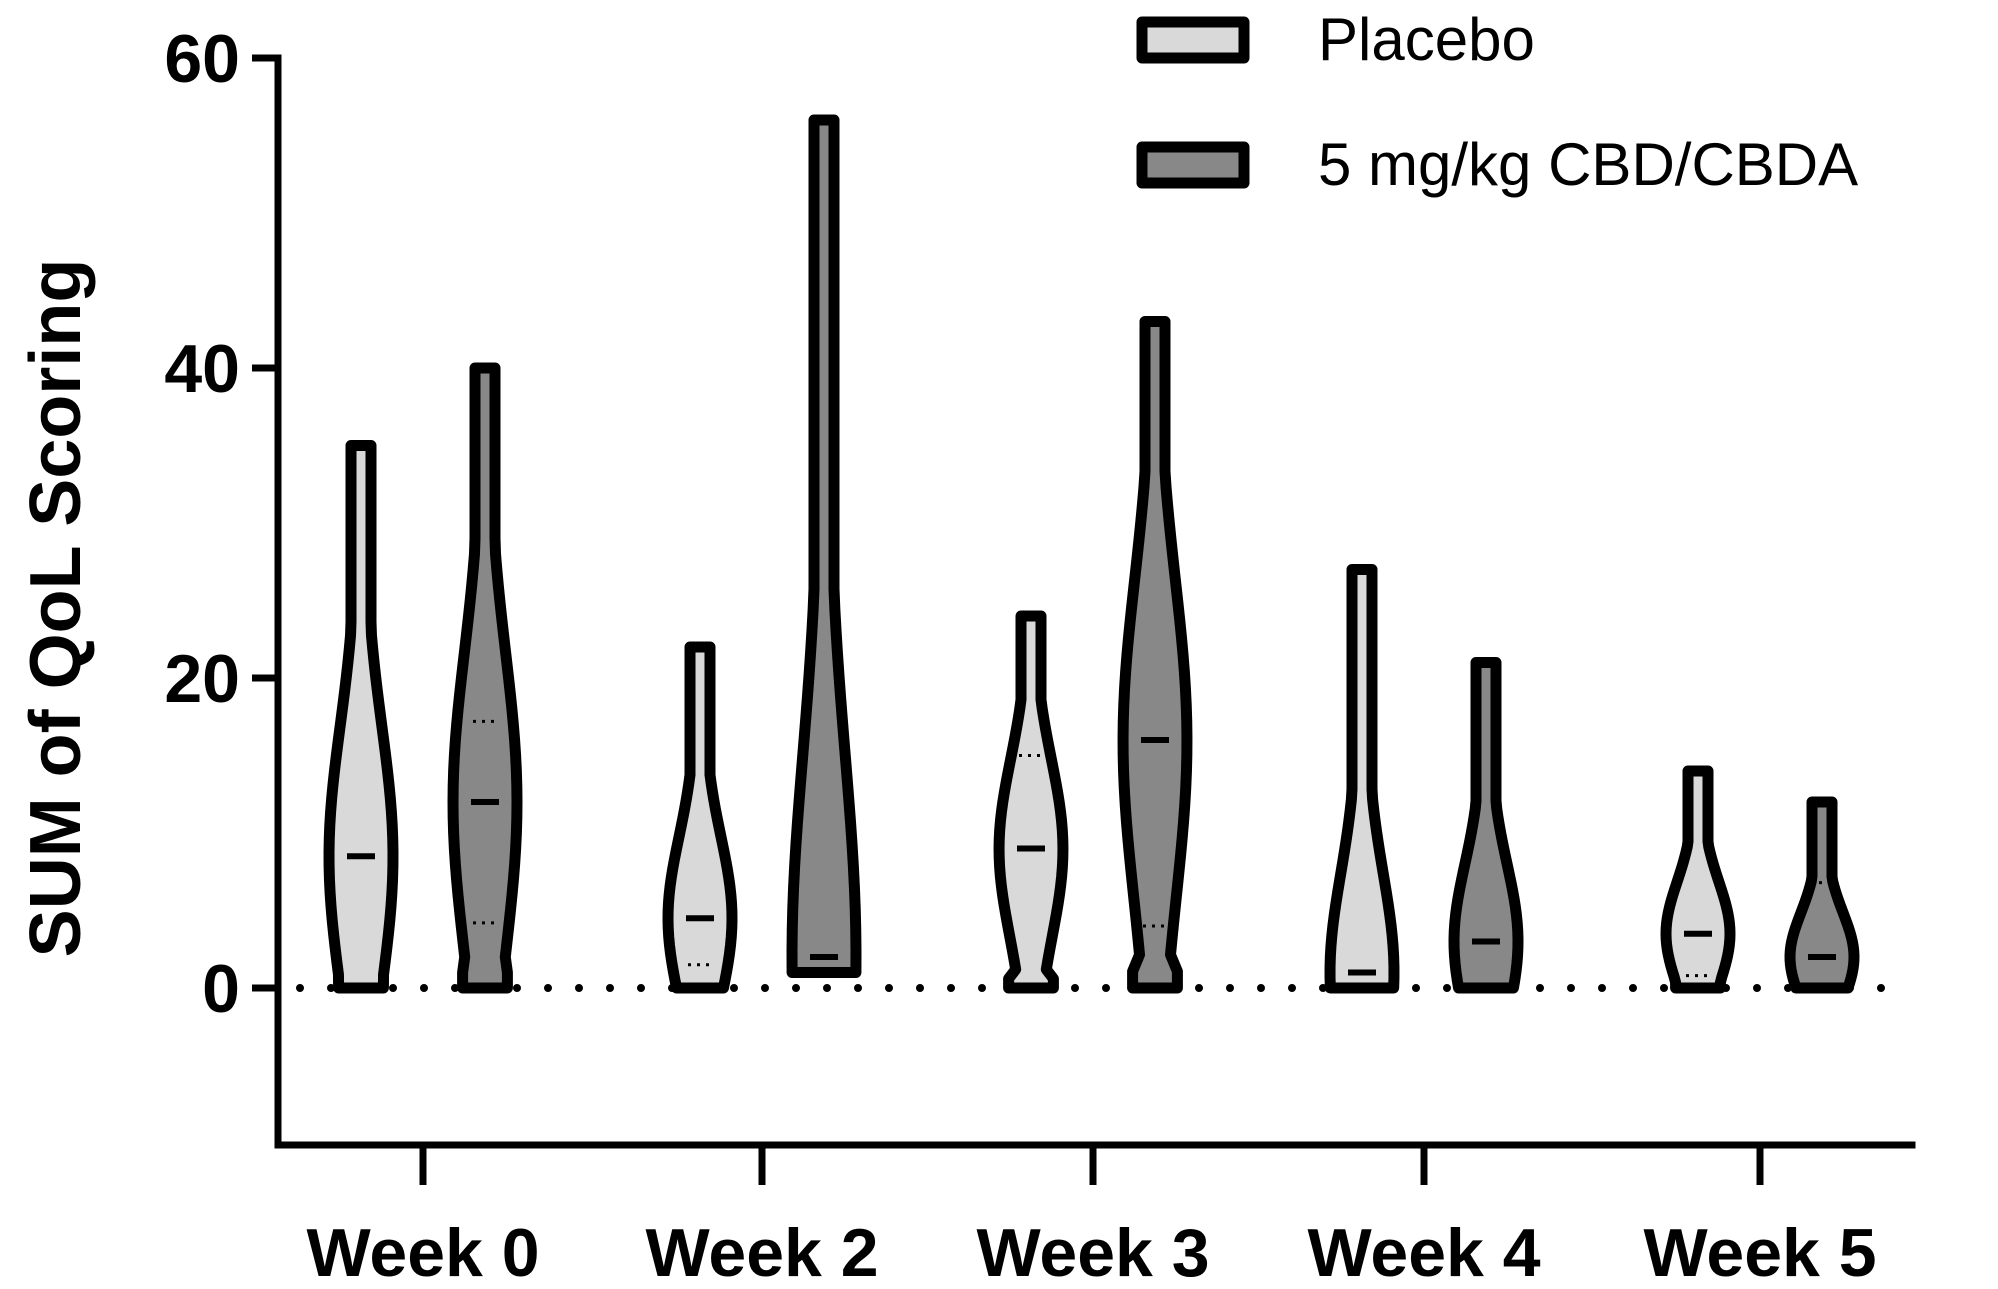 This screenshot has height=1289, width=1998. I want to click on x-tick-label: Week 3, so click(1092, 1252).